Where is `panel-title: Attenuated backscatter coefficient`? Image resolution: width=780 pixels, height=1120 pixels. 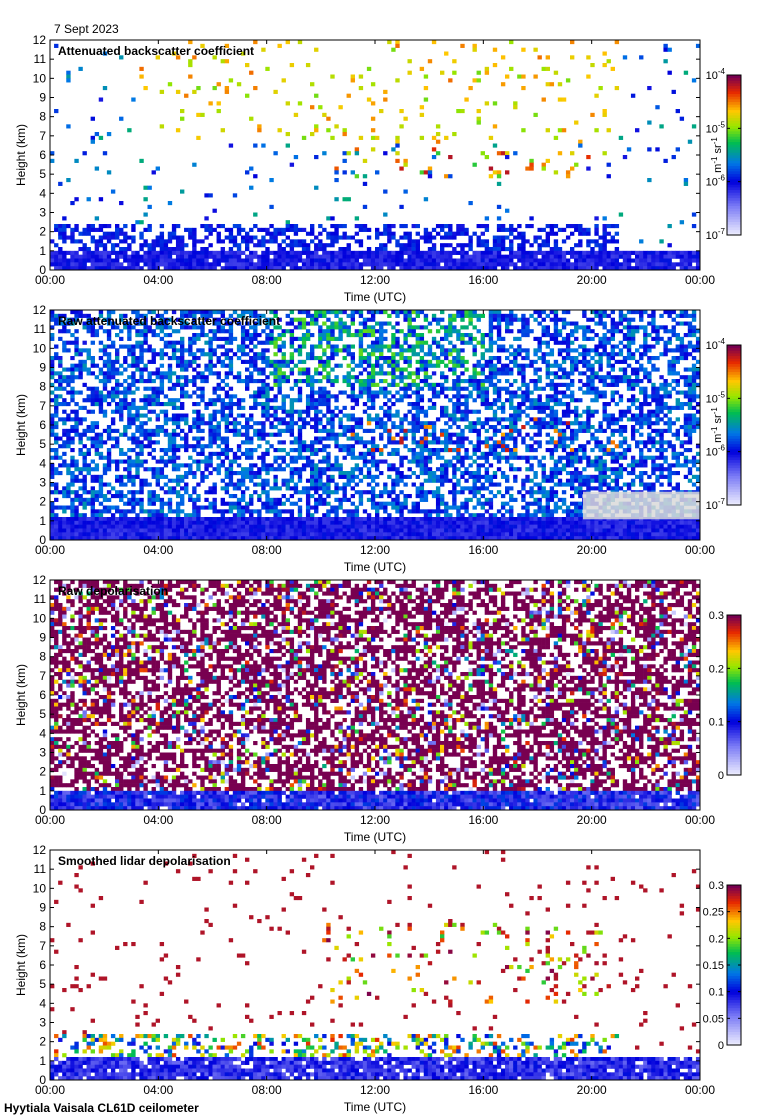
panel-title: Attenuated backscatter coefficient is located at coordinates (156, 51).